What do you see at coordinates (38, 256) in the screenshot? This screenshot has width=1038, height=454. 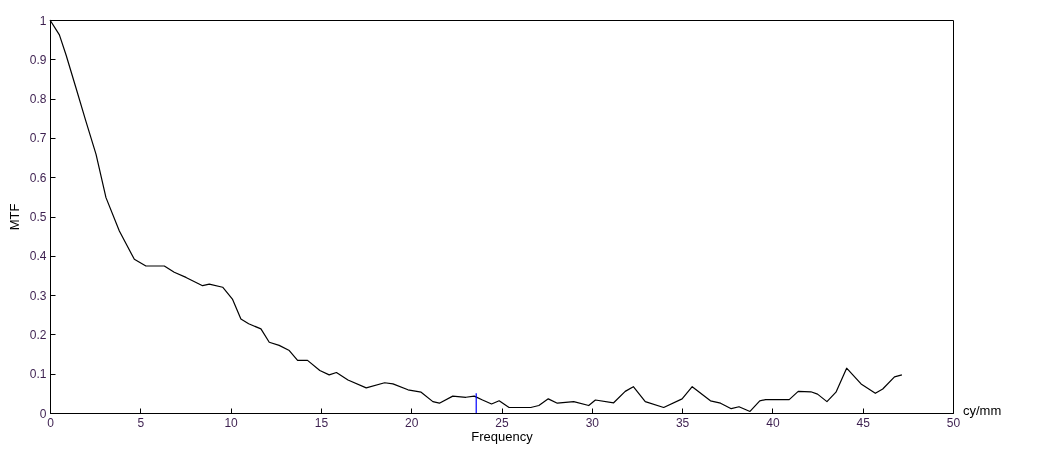 I see `y-tick-label: 0.4` at bounding box center [38, 256].